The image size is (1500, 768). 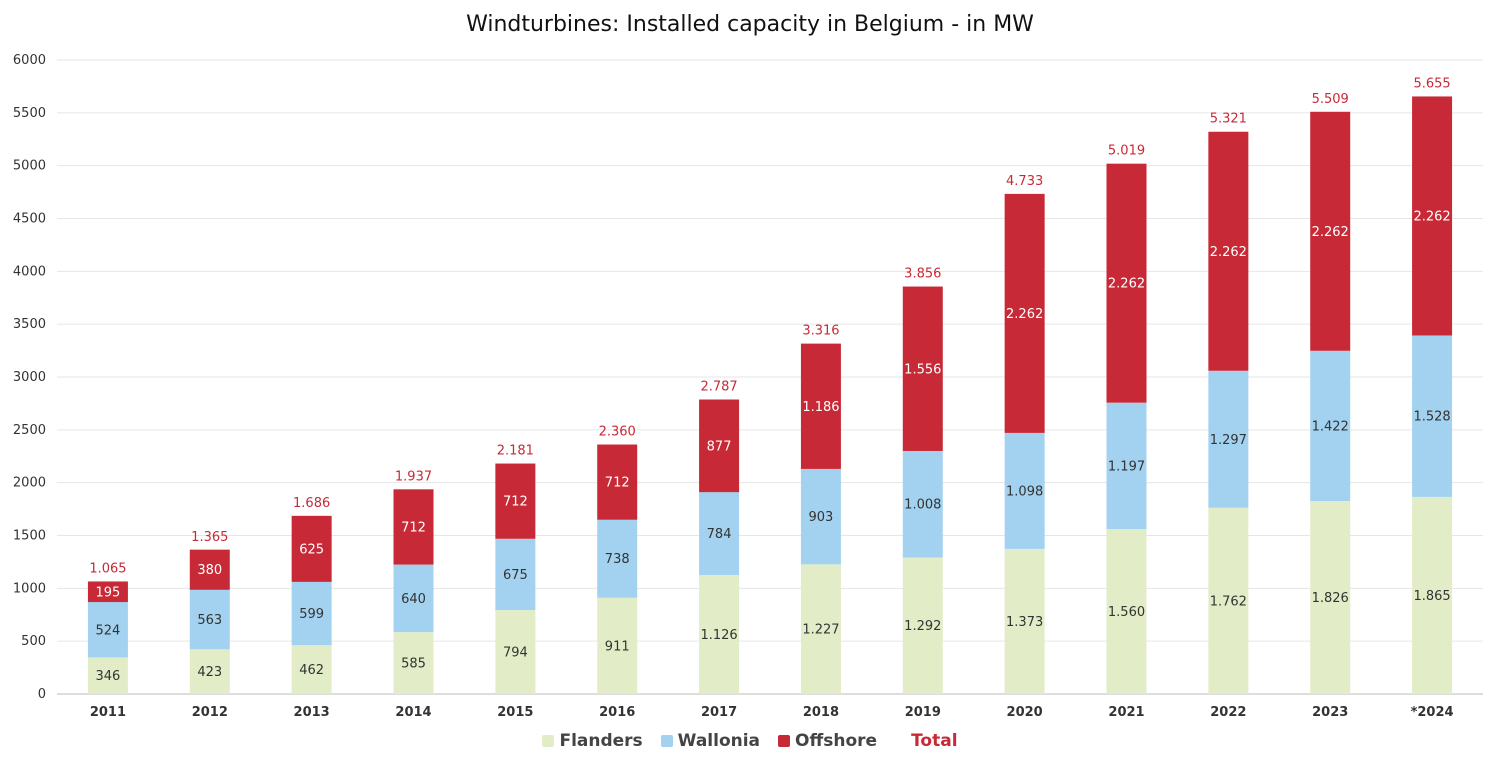 I want to click on data-label-flanders: 423, so click(x=209, y=672).